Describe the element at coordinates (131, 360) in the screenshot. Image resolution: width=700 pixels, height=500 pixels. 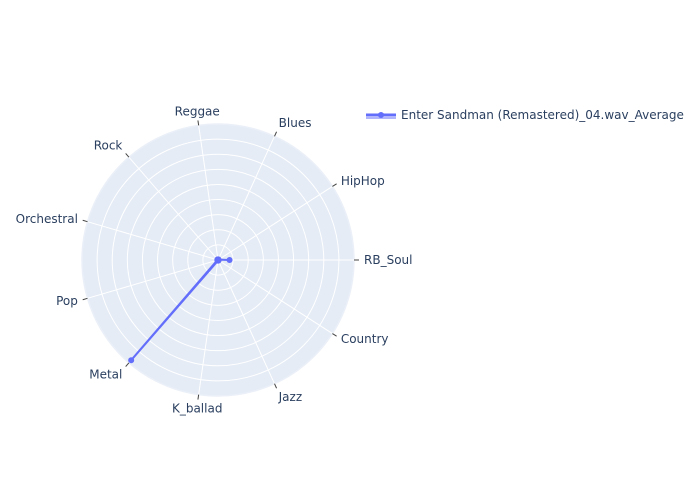
I see `data-point-metal` at that location.